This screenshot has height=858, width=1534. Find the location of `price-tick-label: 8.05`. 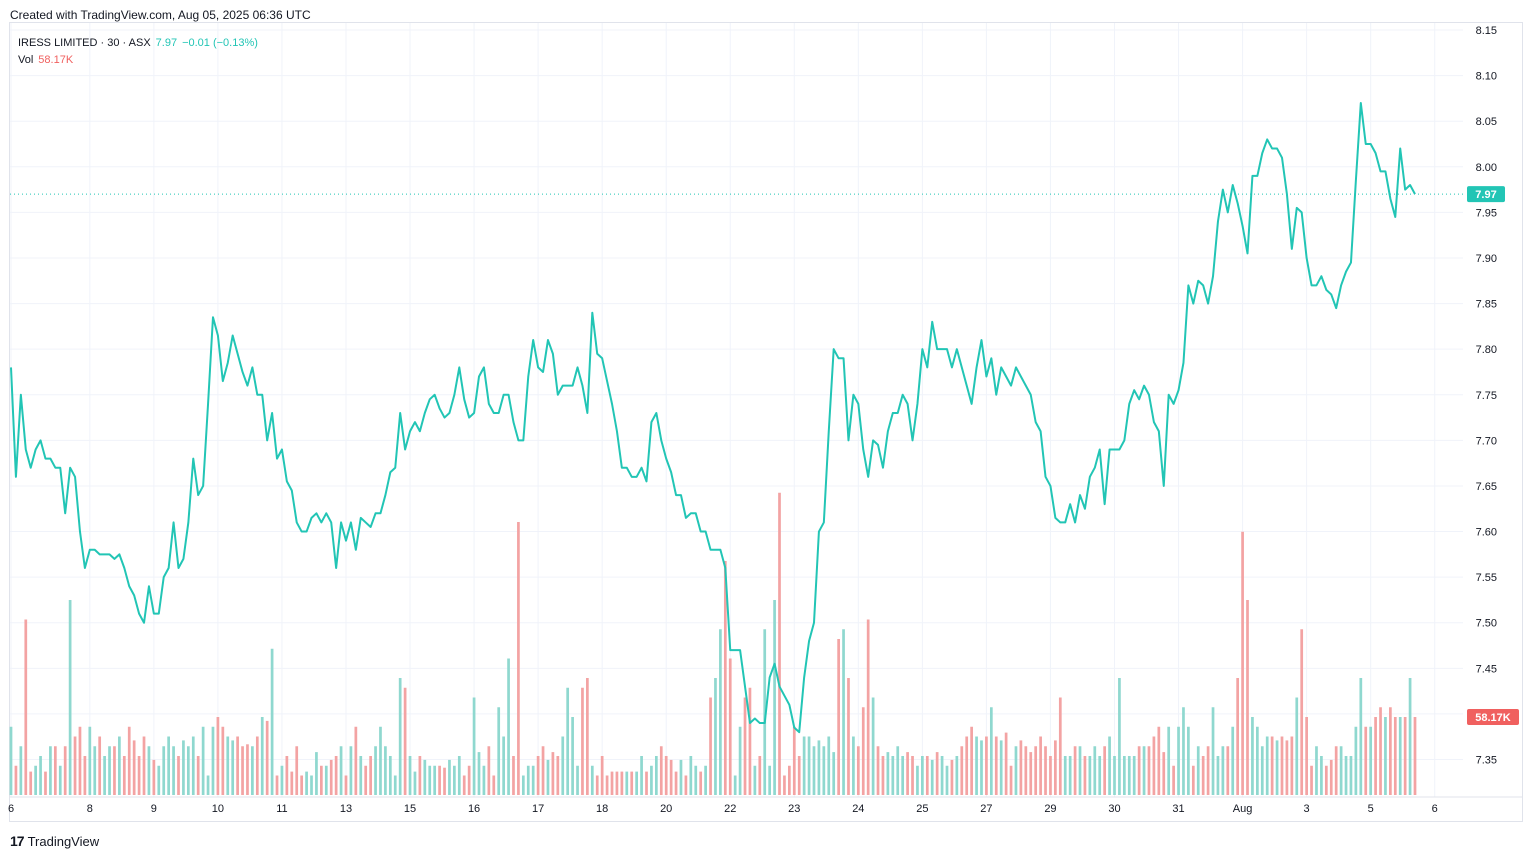

price-tick-label: 8.05 is located at coordinates (1486, 122).